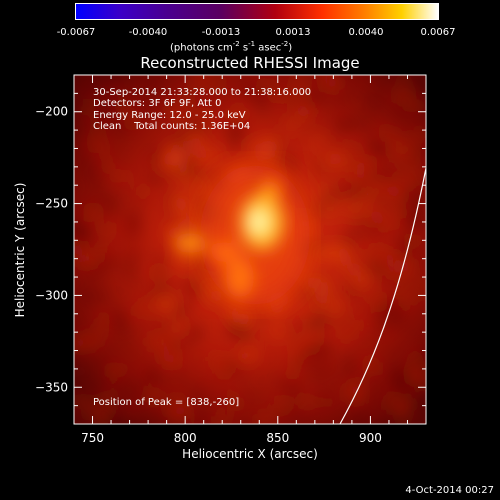 This screenshot has height=500, width=500. What do you see at coordinates (250, 454) in the screenshot?
I see `x-axis-label: Heliocentric X (arcsec)` at bounding box center [250, 454].